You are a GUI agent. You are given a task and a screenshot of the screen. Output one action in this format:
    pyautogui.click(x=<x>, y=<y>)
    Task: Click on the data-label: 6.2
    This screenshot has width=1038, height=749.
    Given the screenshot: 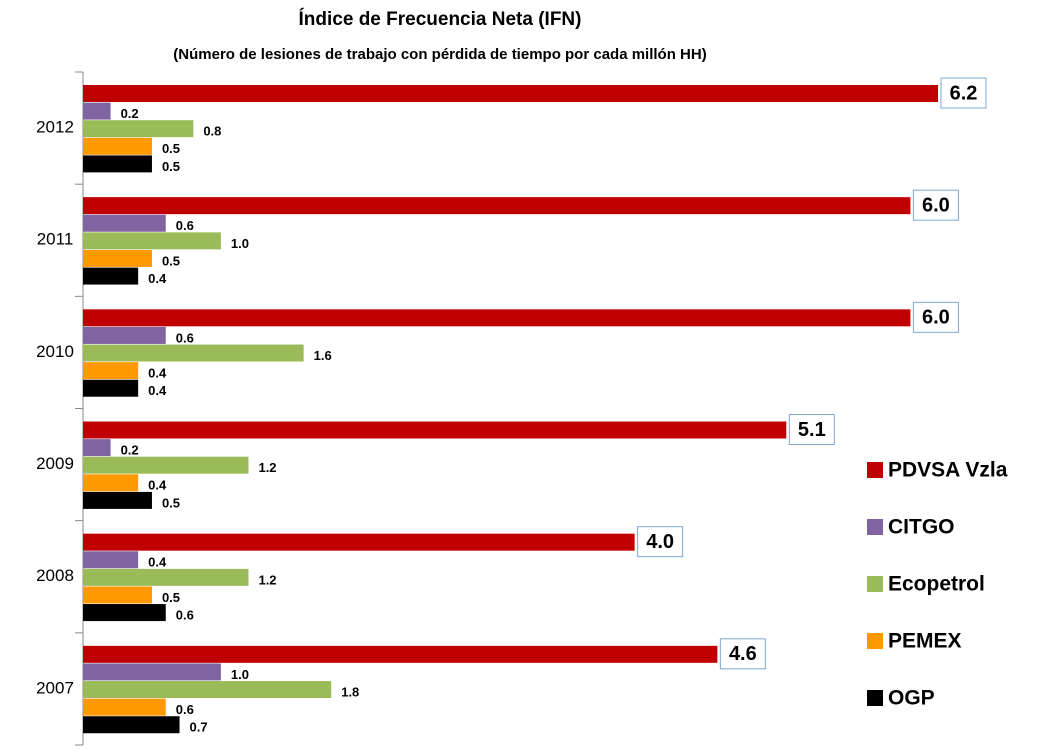 What is the action you would take?
    pyautogui.click(x=964, y=93)
    